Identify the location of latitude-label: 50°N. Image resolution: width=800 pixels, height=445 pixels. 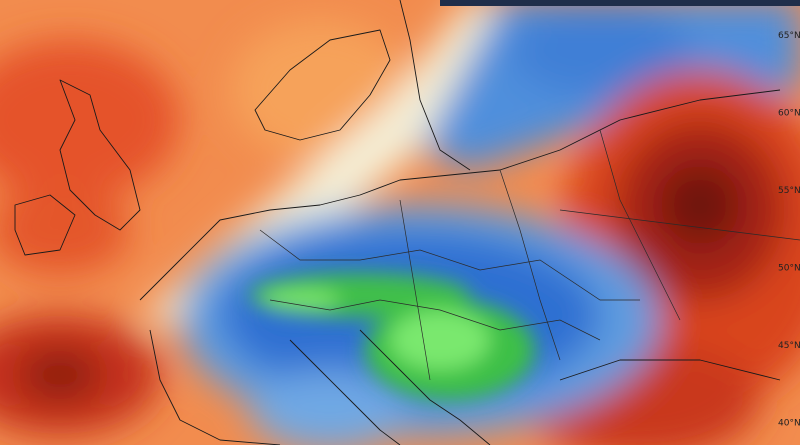
(789, 269).